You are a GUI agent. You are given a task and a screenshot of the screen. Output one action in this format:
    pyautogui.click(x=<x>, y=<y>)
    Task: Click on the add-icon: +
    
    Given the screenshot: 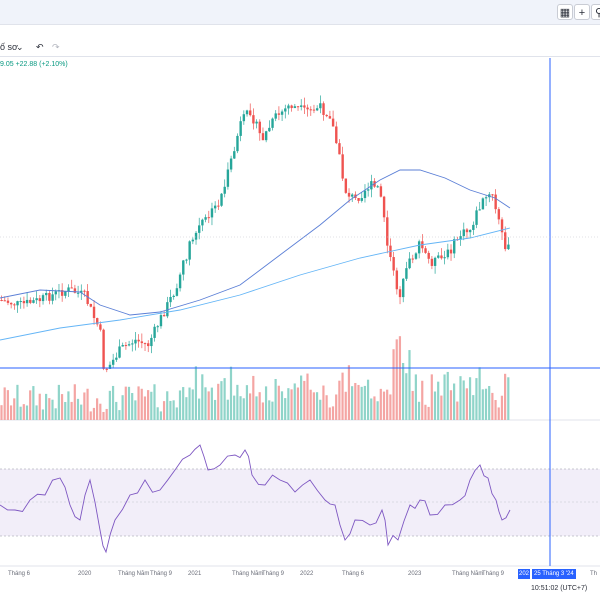 What is the action you would take?
    pyautogui.click(x=582, y=12)
    